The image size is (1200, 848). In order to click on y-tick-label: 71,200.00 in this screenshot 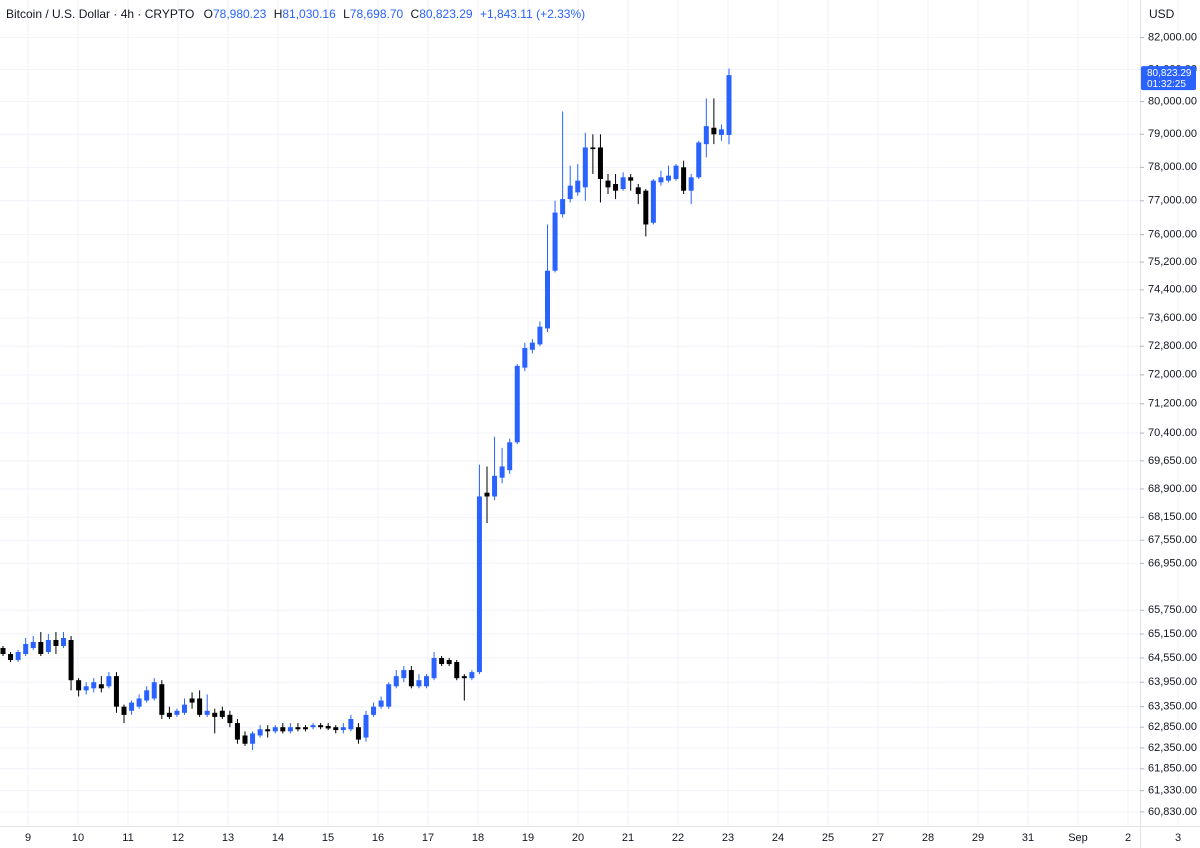, I will do `click(1172, 404)`.